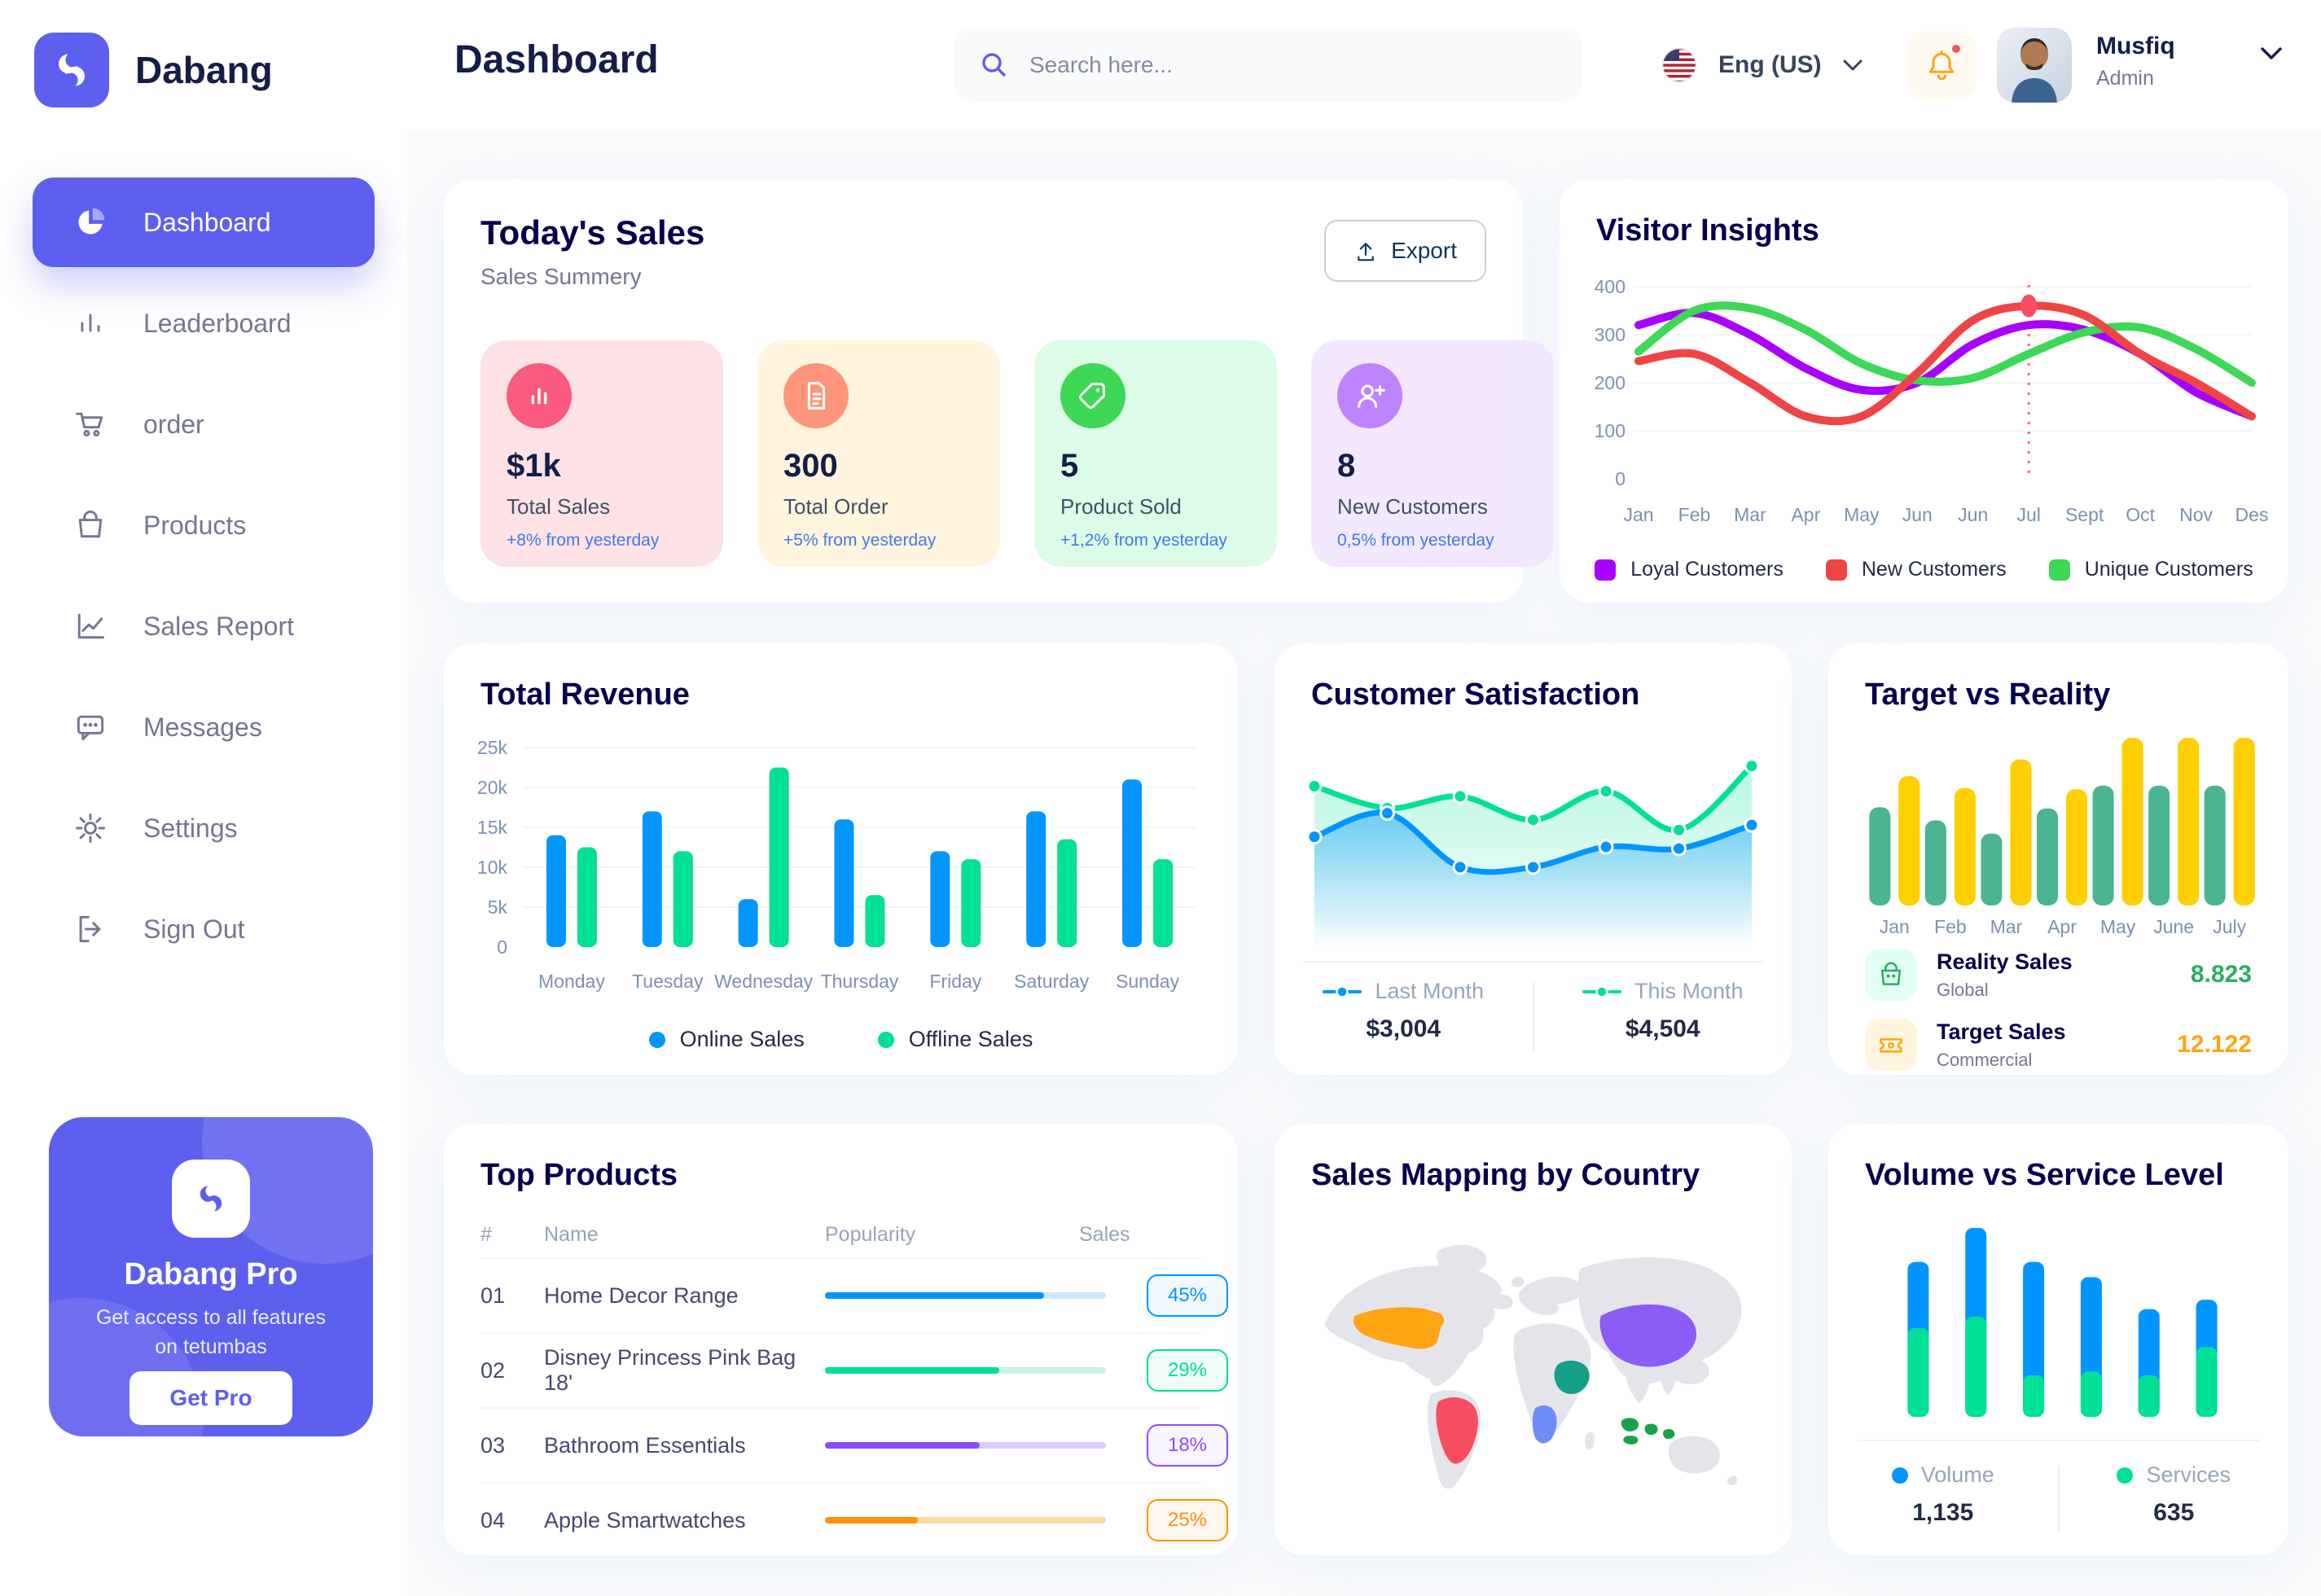 Image resolution: width=2321 pixels, height=1596 pixels. I want to click on sidebar-item-label: Settings, so click(190, 828).